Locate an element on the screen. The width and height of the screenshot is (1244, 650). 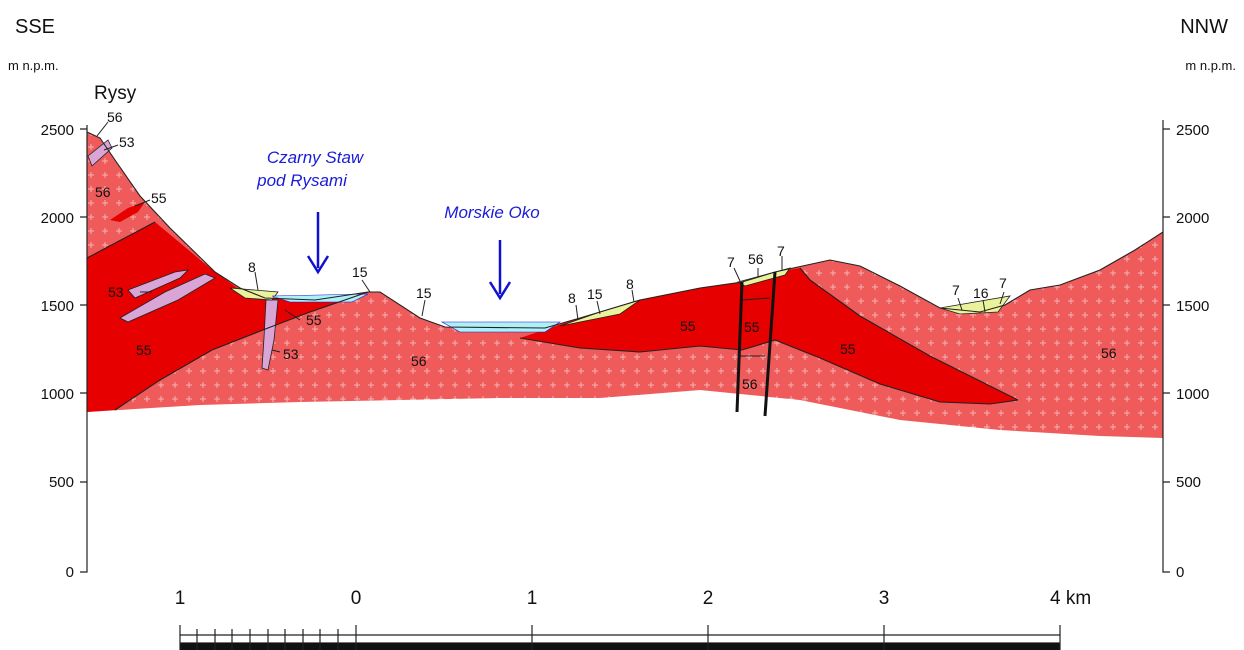
fault-right is located at coordinates (770, 344).